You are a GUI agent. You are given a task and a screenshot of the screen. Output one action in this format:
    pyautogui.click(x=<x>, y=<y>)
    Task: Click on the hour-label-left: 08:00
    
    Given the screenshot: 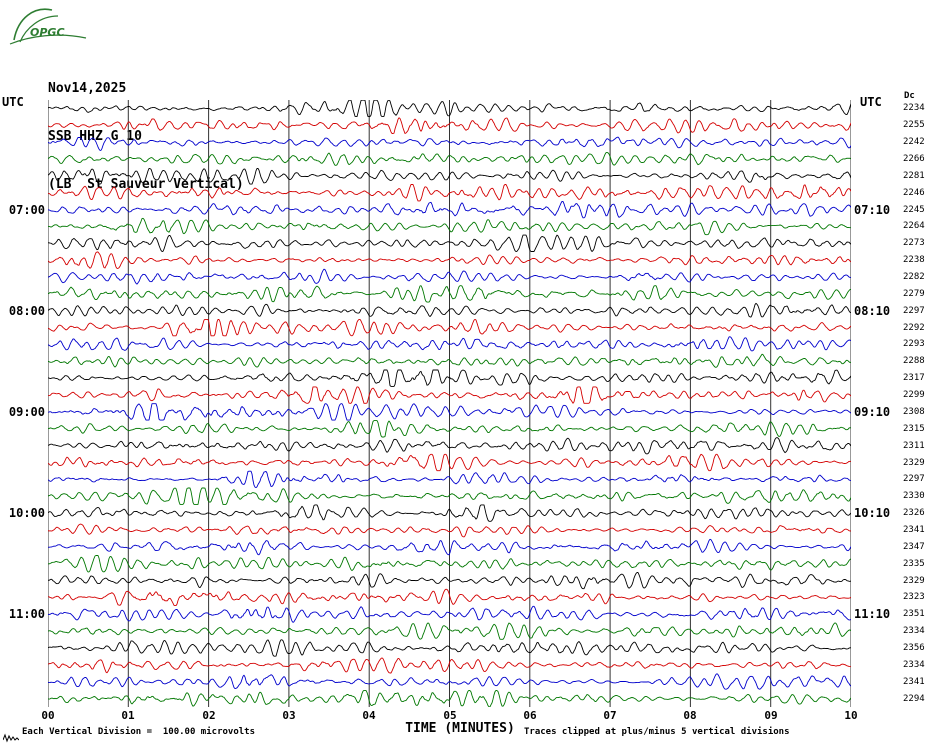 What is the action you would take?
    pyautogui.click(x=26, y=311)
    